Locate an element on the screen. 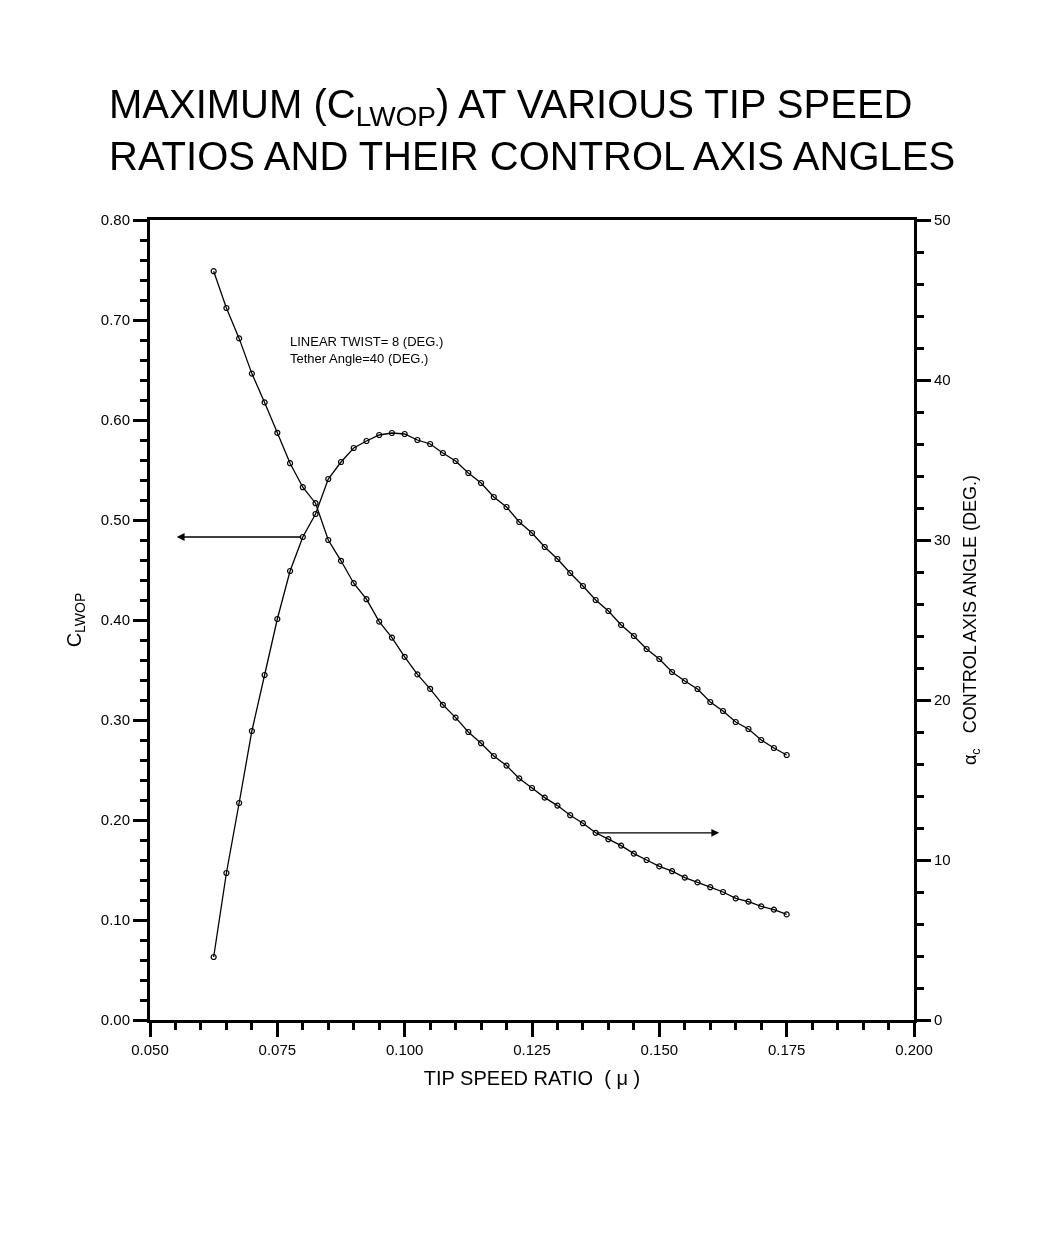  y2-tick-label: 20 is located at coordinates (942, 700).